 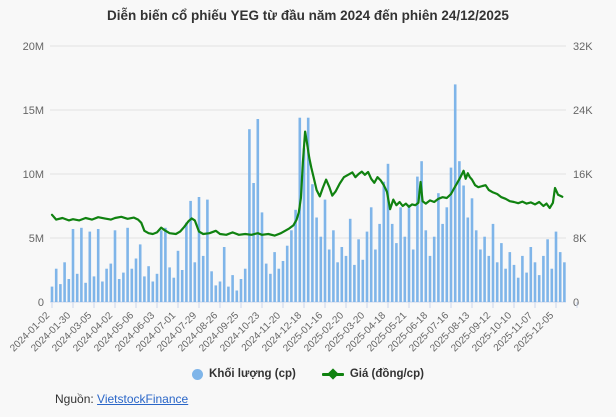 What do you see at coordinates (33, 111) in the screenshot?
I see `y-left-tick-label: 15M` at bounding box center [33, 111].